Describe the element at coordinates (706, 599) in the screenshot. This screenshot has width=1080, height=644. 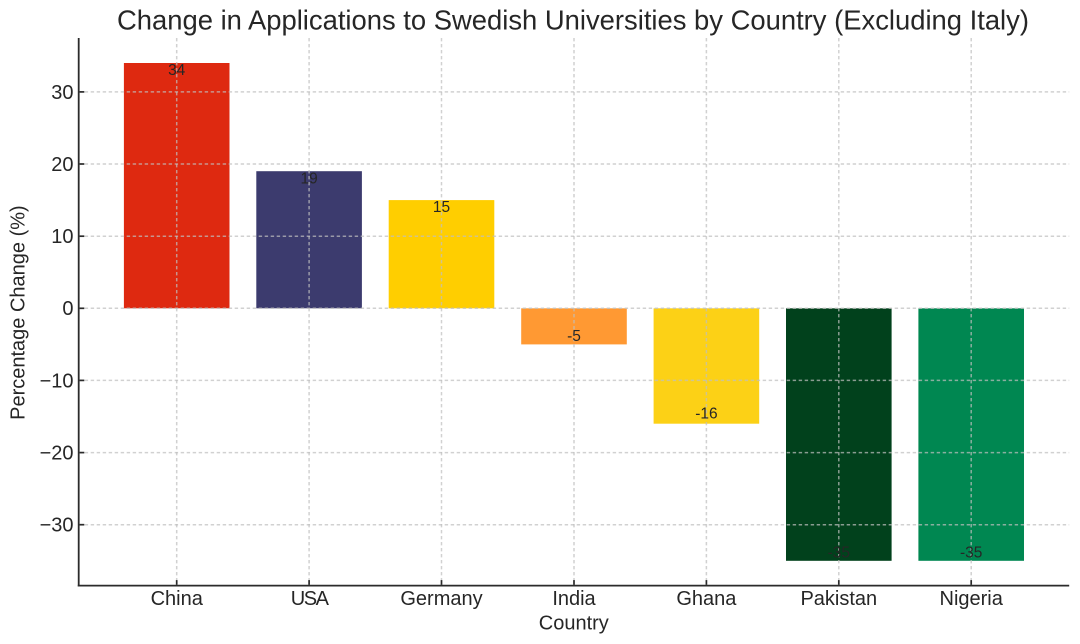
I see `svg-text: Ghana` at that location.